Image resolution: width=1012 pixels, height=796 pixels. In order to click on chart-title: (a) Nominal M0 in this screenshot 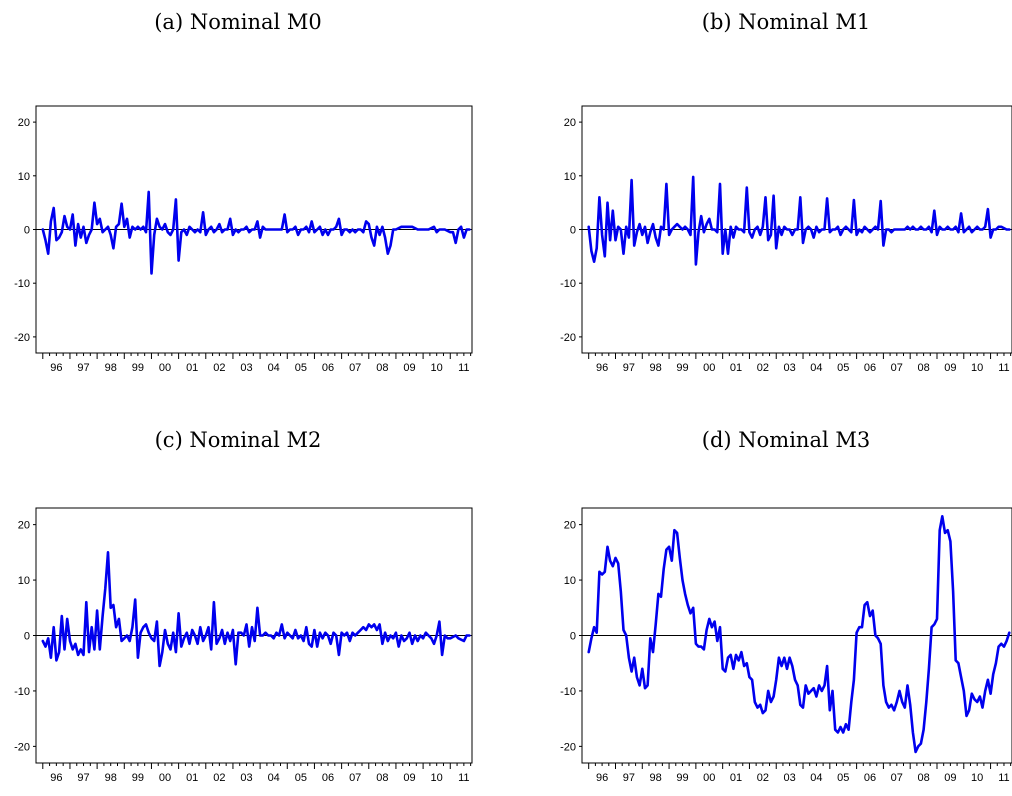, I will do `click(238, 22)`.